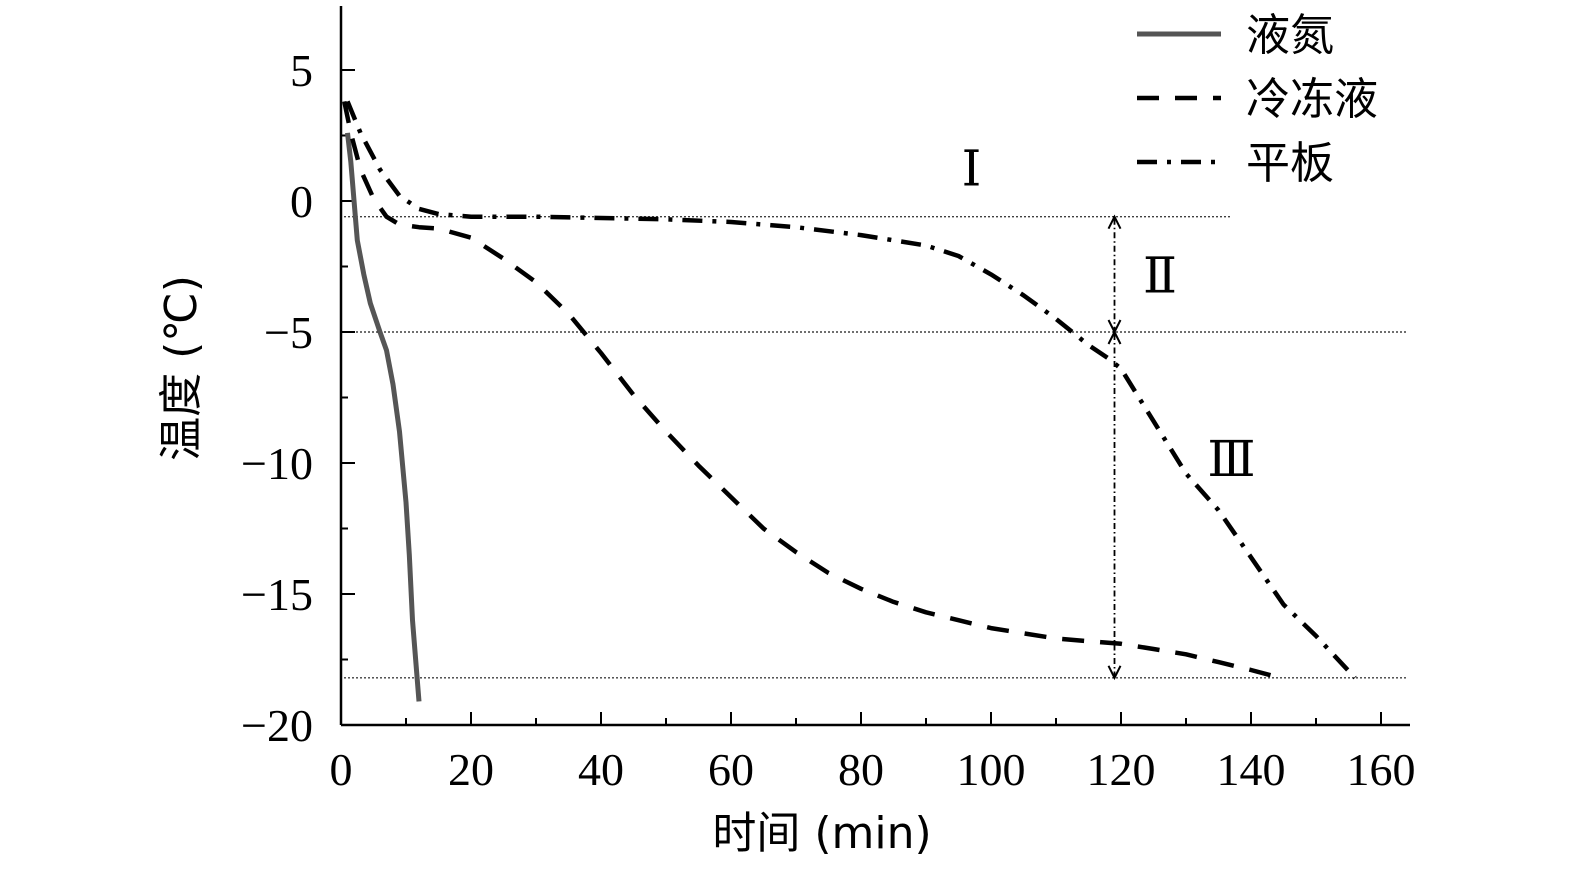  What do you see at coordinates (181, 368) in the screenshot?
I see `y-axis-title: 温度 (℃)` at bounding box center [181, 368].